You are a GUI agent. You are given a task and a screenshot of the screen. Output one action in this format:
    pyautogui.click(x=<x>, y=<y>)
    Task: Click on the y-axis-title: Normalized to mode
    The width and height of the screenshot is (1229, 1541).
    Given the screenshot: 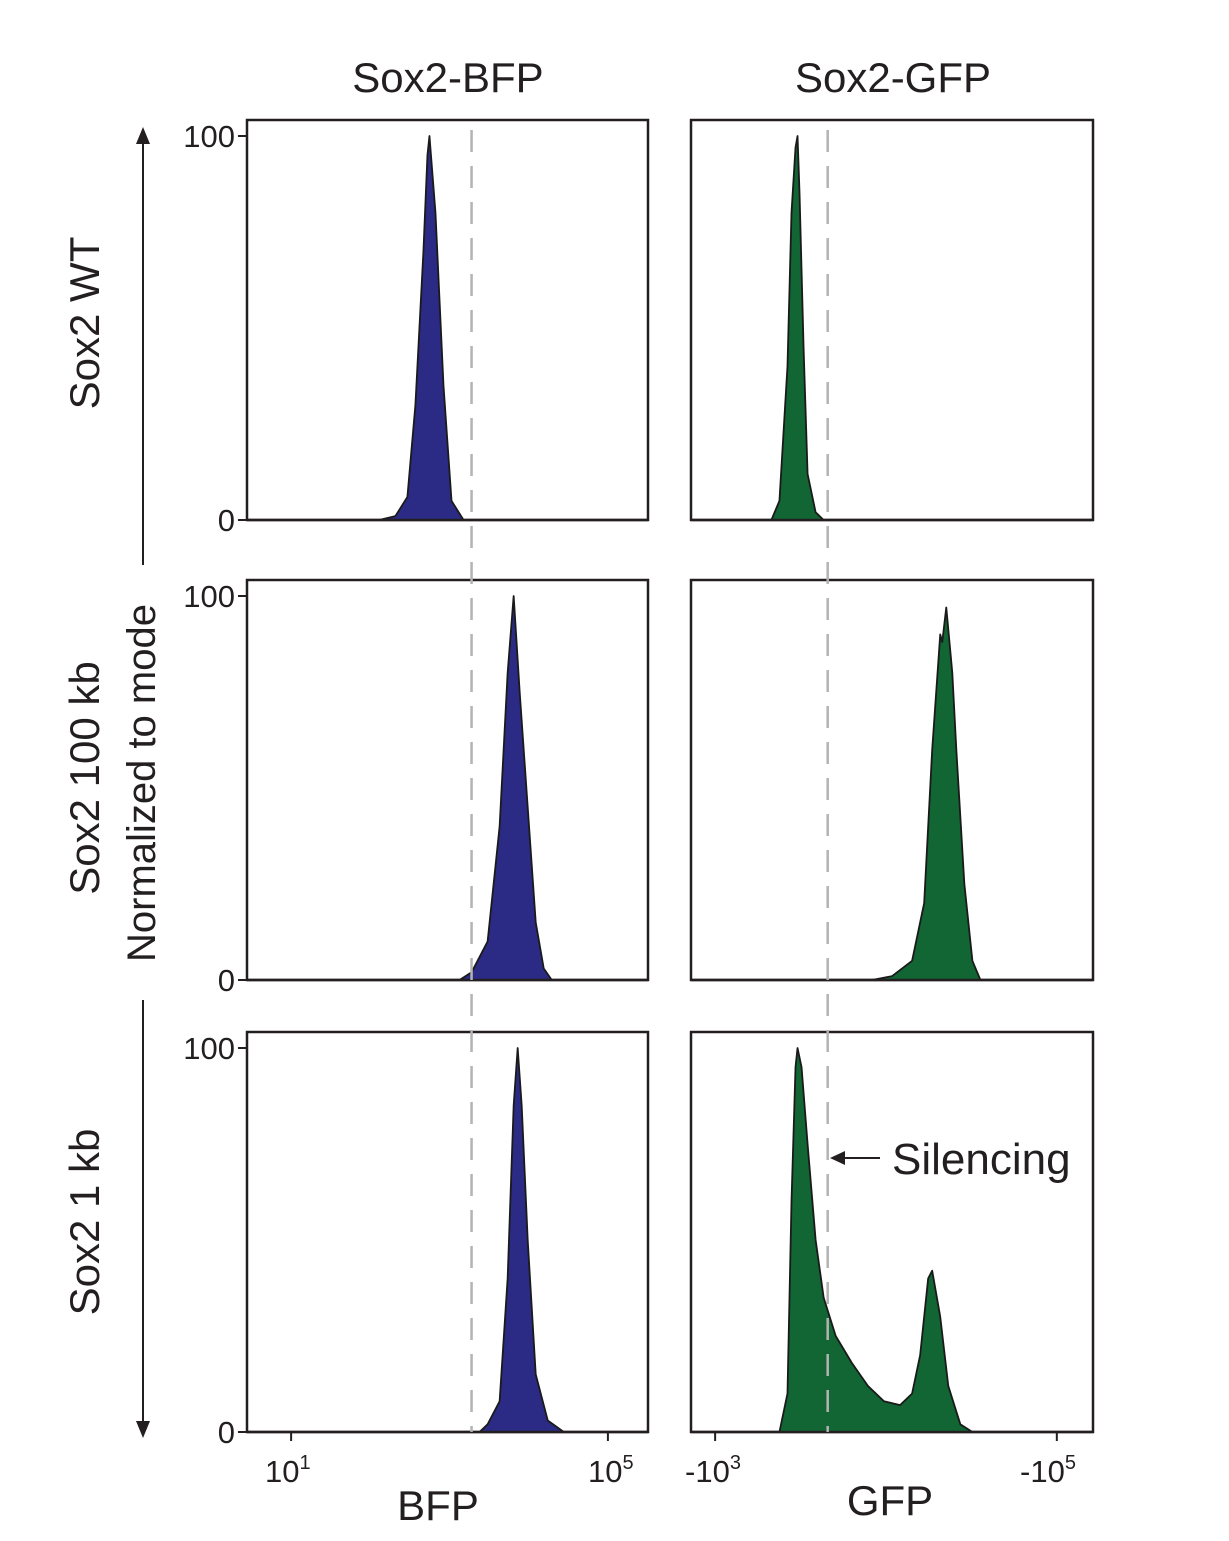 What is the action you would take?
    pyautogui.click(x=142, y=783)
    